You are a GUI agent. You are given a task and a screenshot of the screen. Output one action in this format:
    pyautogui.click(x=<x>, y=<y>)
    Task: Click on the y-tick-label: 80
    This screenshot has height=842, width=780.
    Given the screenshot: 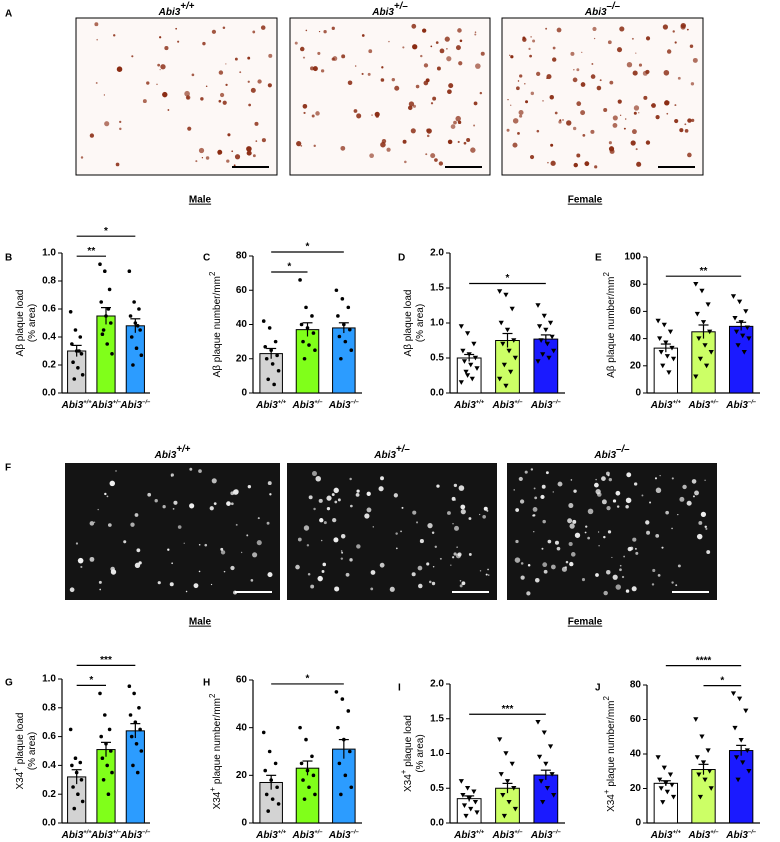 What is the action you would take?
    pyautogui.click(x=242, y=256)
    